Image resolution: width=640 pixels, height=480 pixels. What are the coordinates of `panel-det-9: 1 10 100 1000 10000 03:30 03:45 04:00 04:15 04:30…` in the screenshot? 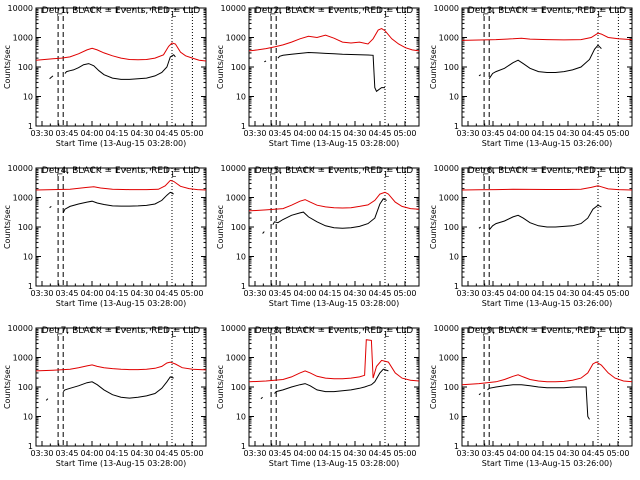 It's located at (531, 396).